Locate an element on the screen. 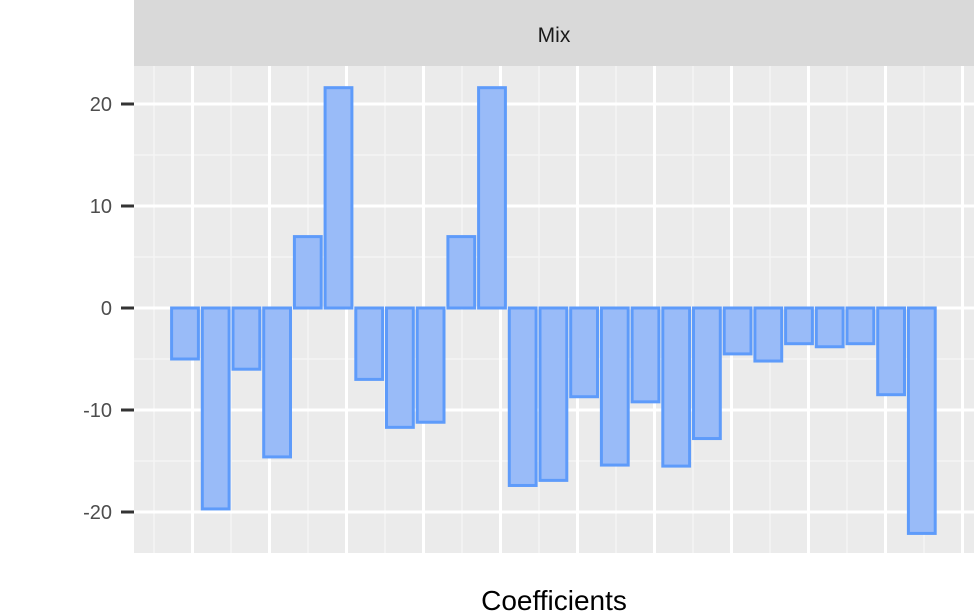 This screenshot has width=974, height=614. y-axis: -20 -10 0 10 20 is located at coordinates (108, 309).